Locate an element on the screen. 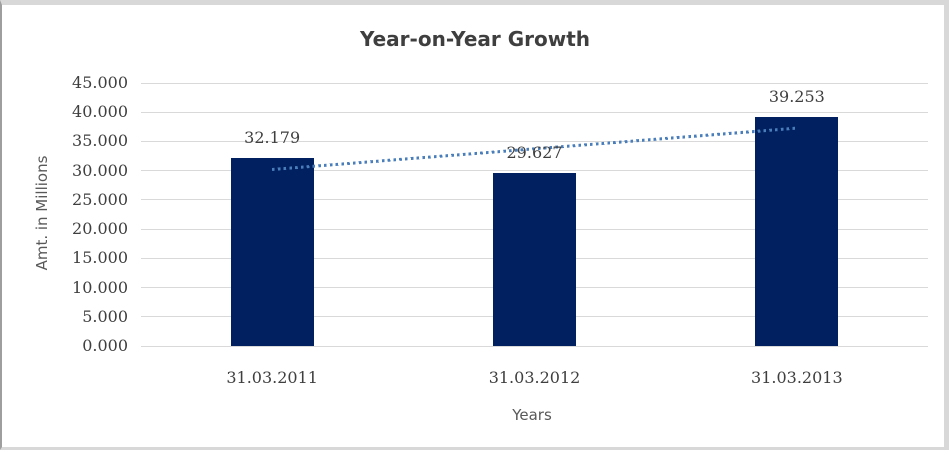  x-tick-label: 31.03.2011 is located at coordinates (272, 377).